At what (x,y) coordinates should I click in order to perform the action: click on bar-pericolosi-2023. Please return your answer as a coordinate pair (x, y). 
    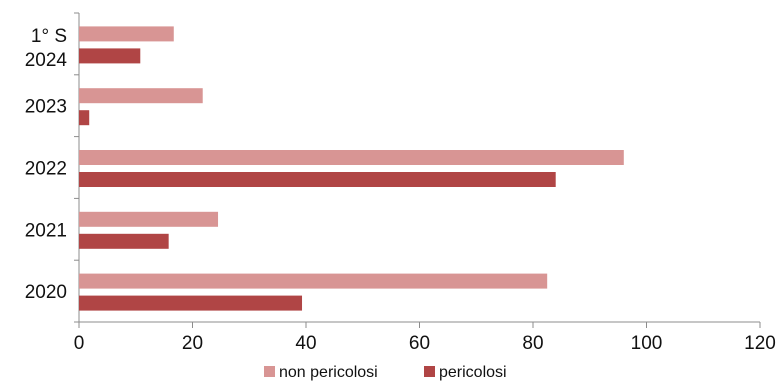
    Looking at the image, I should click on (84, 118).